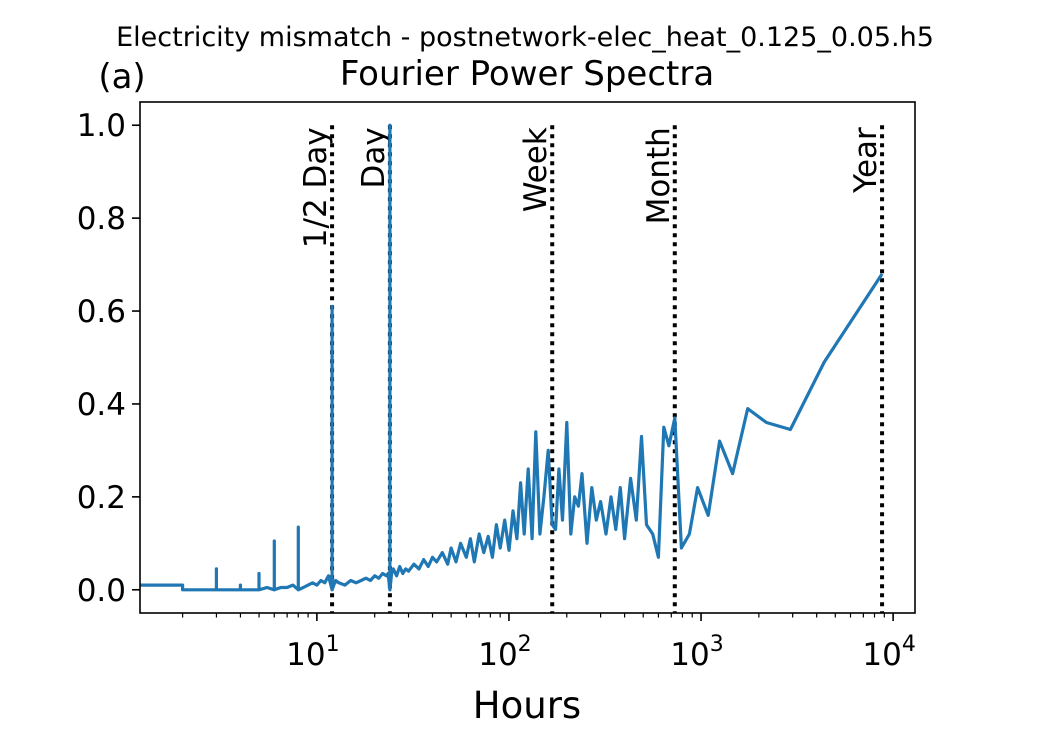 The image size is (1050, 748). Describe the element at coordinates (316, 187) in the screenshot. I see `marker-label: 1/2 Day` at that location.